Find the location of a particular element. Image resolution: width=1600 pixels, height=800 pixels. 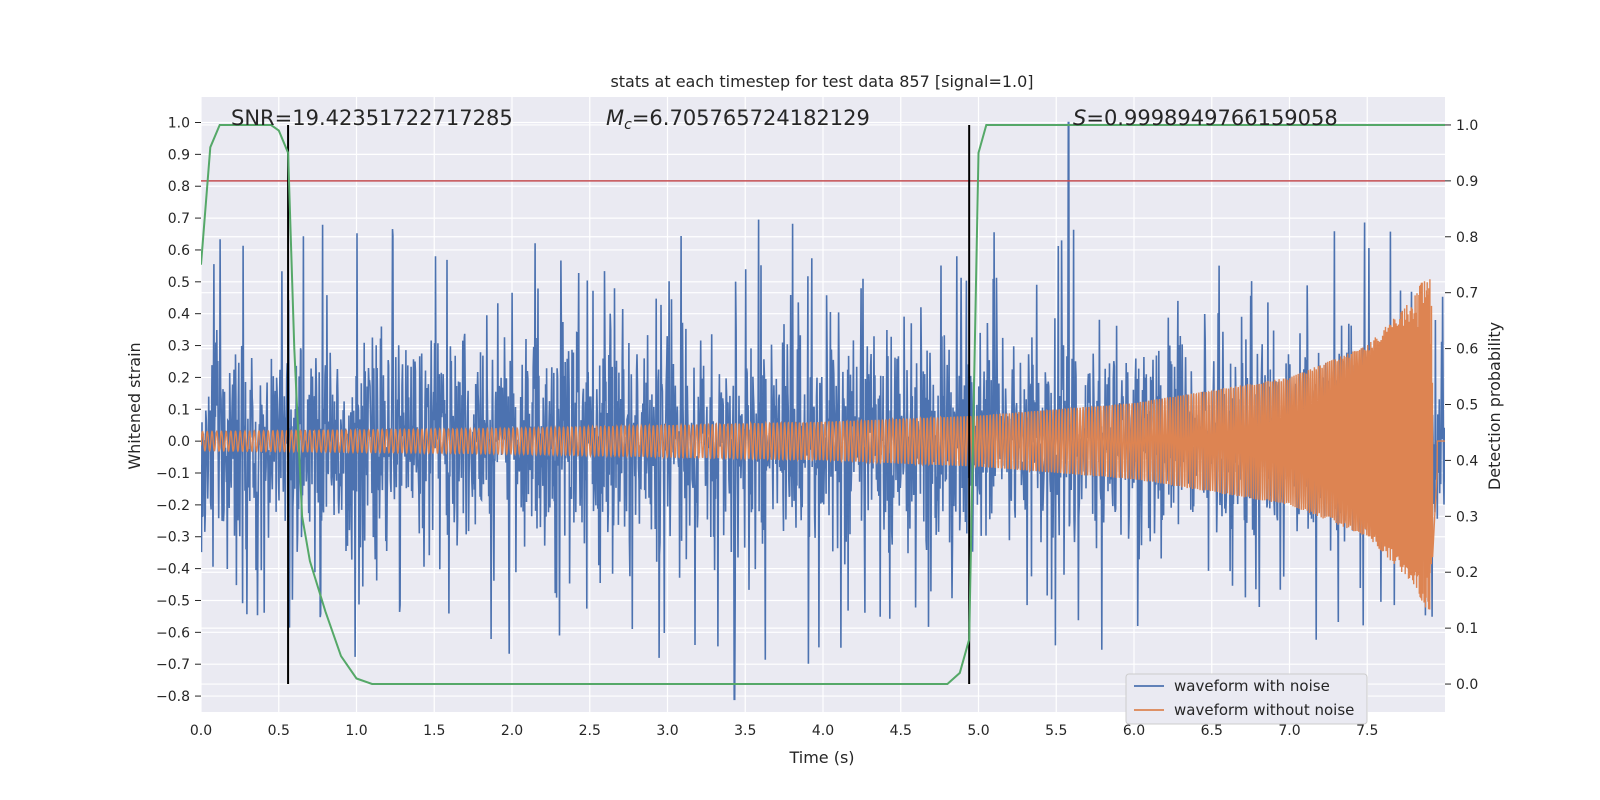

y2-tick-label: 1.0 is located at coordinates (1467, 126).